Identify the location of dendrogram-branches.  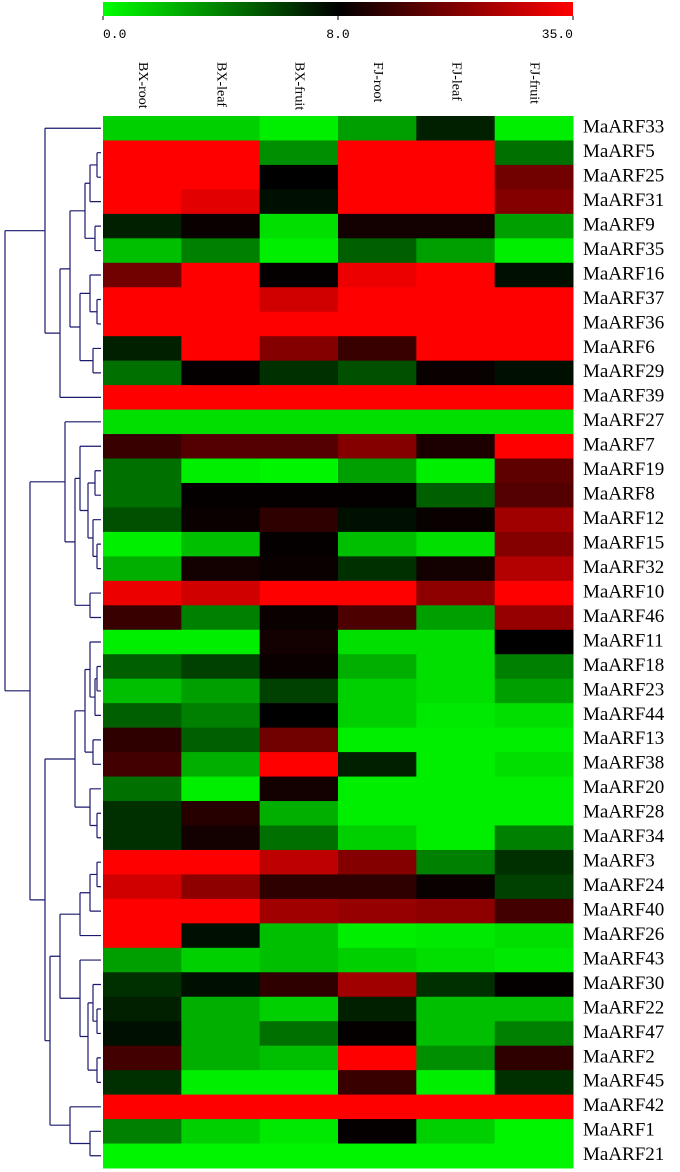
(52, 642).